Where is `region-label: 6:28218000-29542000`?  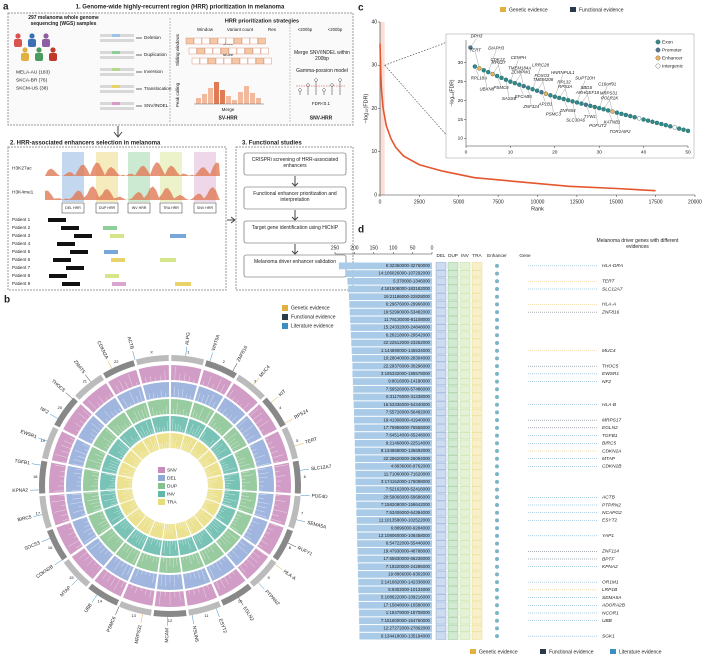 region-label: 6:28218000-29542000 is located at coordinates (408, 334).